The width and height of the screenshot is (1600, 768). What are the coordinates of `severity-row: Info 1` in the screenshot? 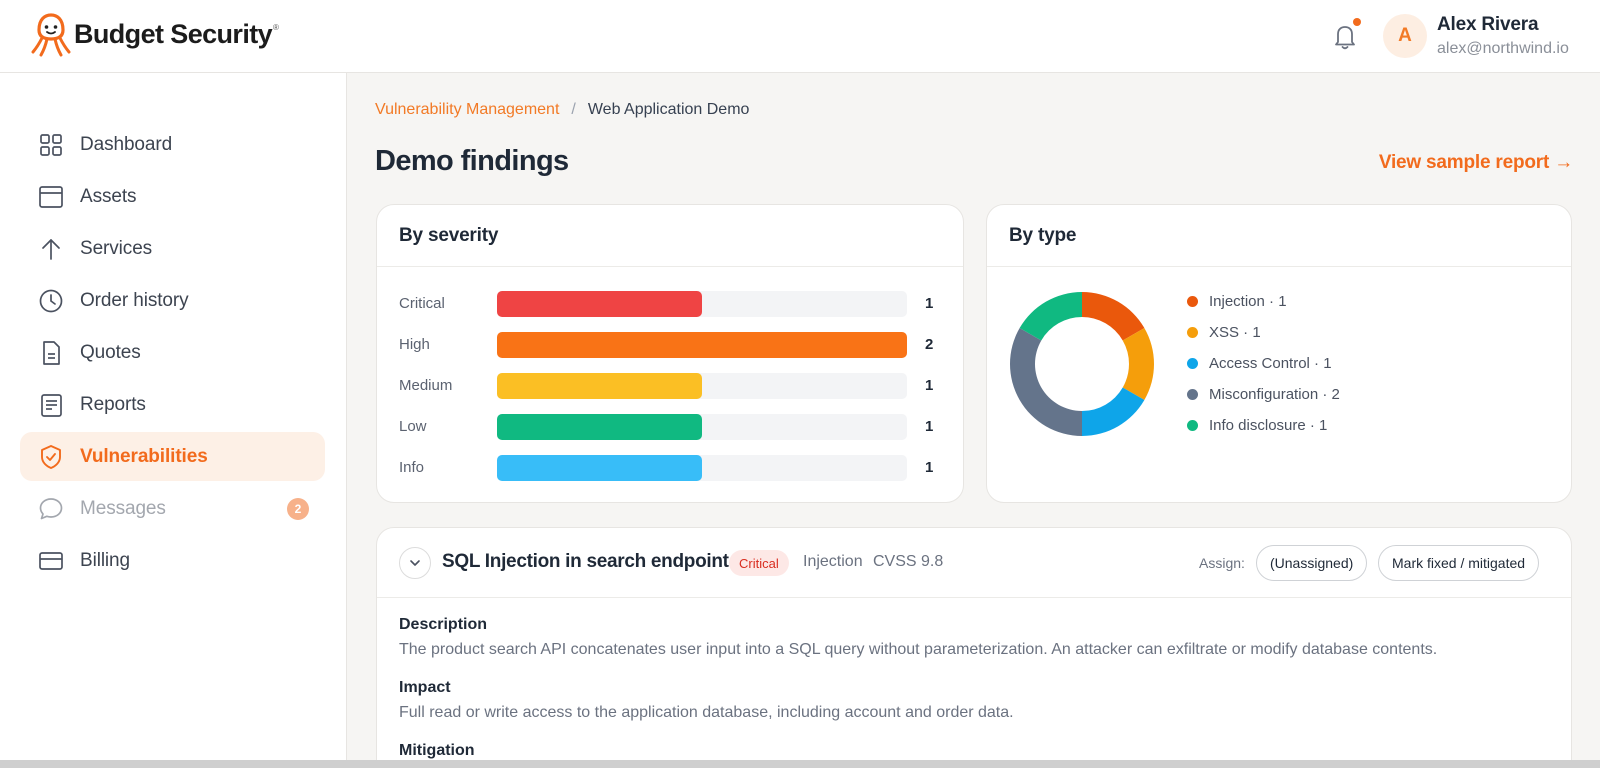 It's located at (669, 468).